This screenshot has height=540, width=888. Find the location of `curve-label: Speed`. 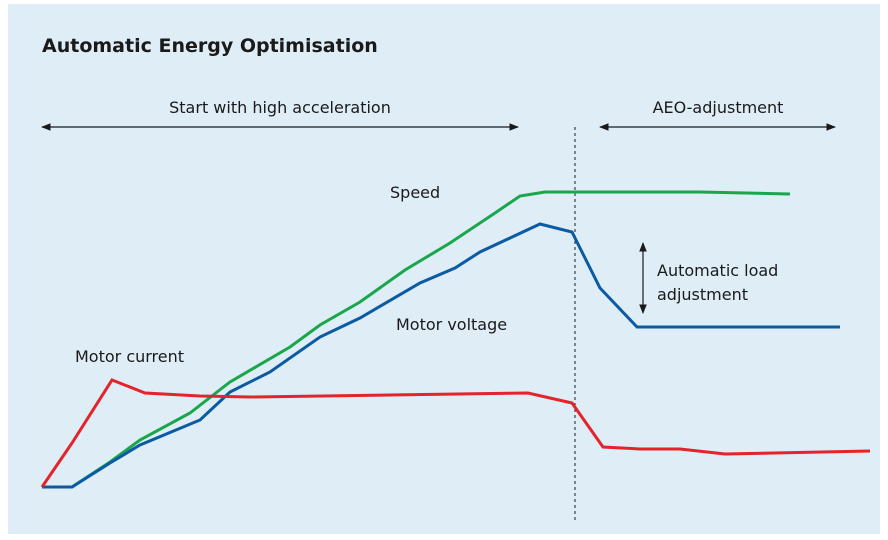

curve-label: Speed is located at coordinates (415, 192).